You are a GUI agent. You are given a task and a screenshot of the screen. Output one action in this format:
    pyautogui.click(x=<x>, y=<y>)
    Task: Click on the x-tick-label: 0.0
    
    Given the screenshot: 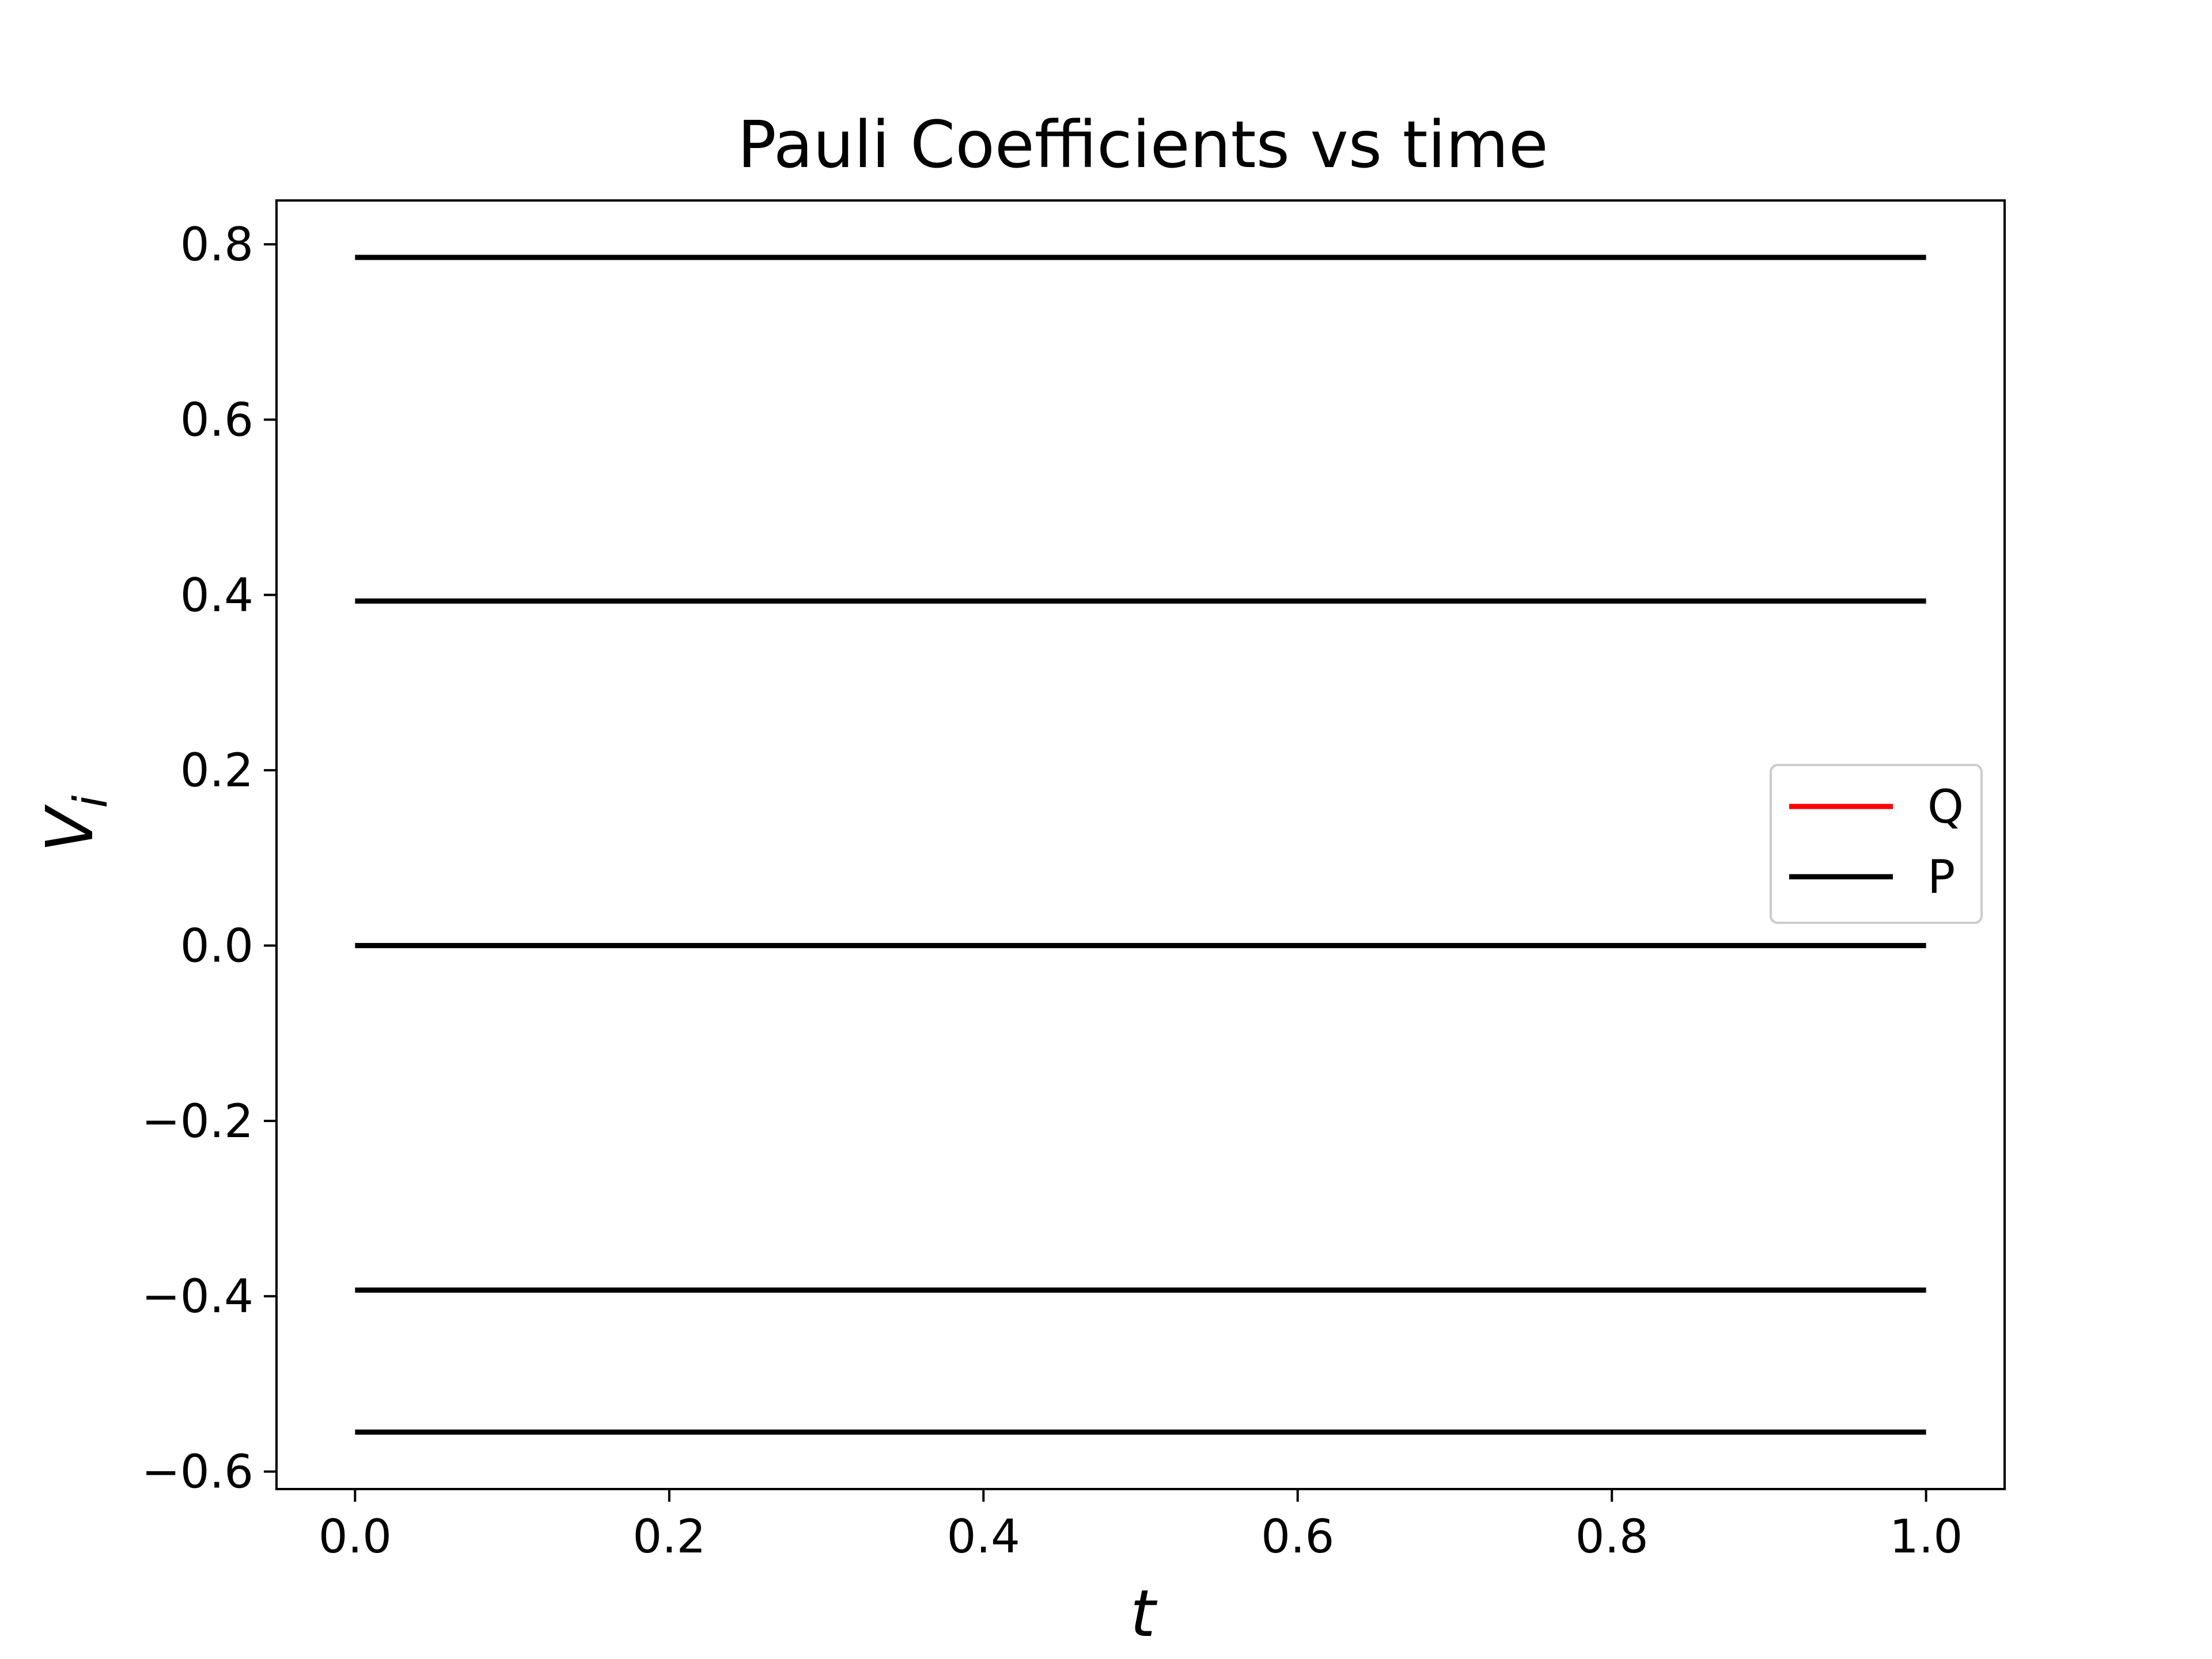 What is the action you would take?
    pyautogui.click(x=355, y=1536)
    